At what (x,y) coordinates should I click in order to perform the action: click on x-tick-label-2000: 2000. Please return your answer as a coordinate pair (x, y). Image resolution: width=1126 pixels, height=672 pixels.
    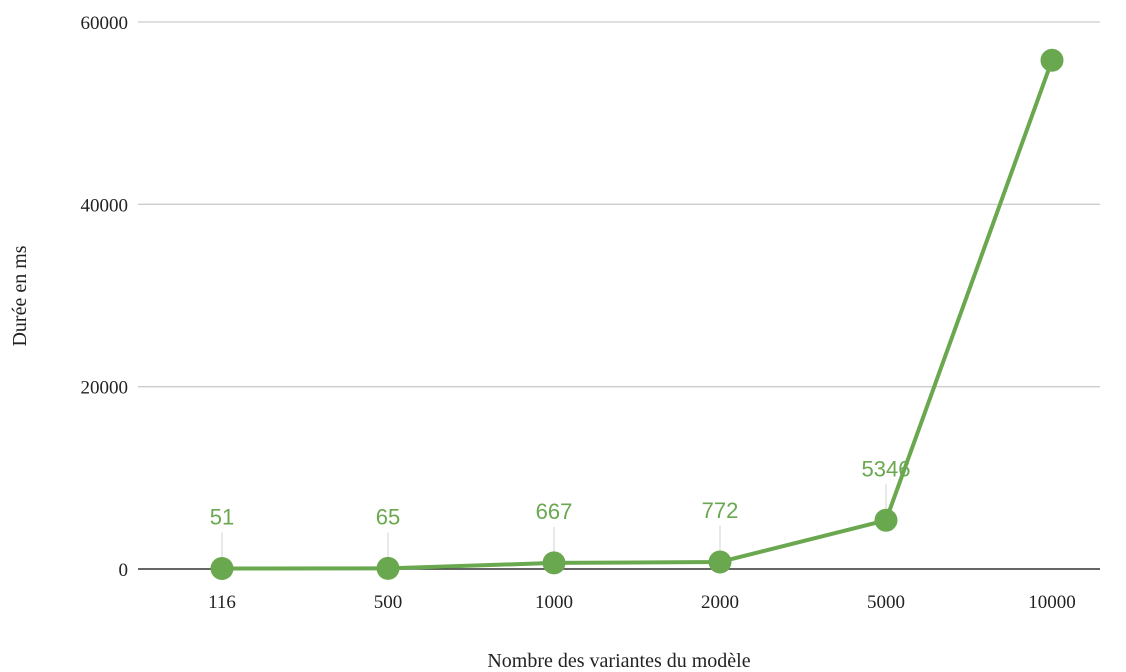
    Looking at the image, I should click on (720, 602).